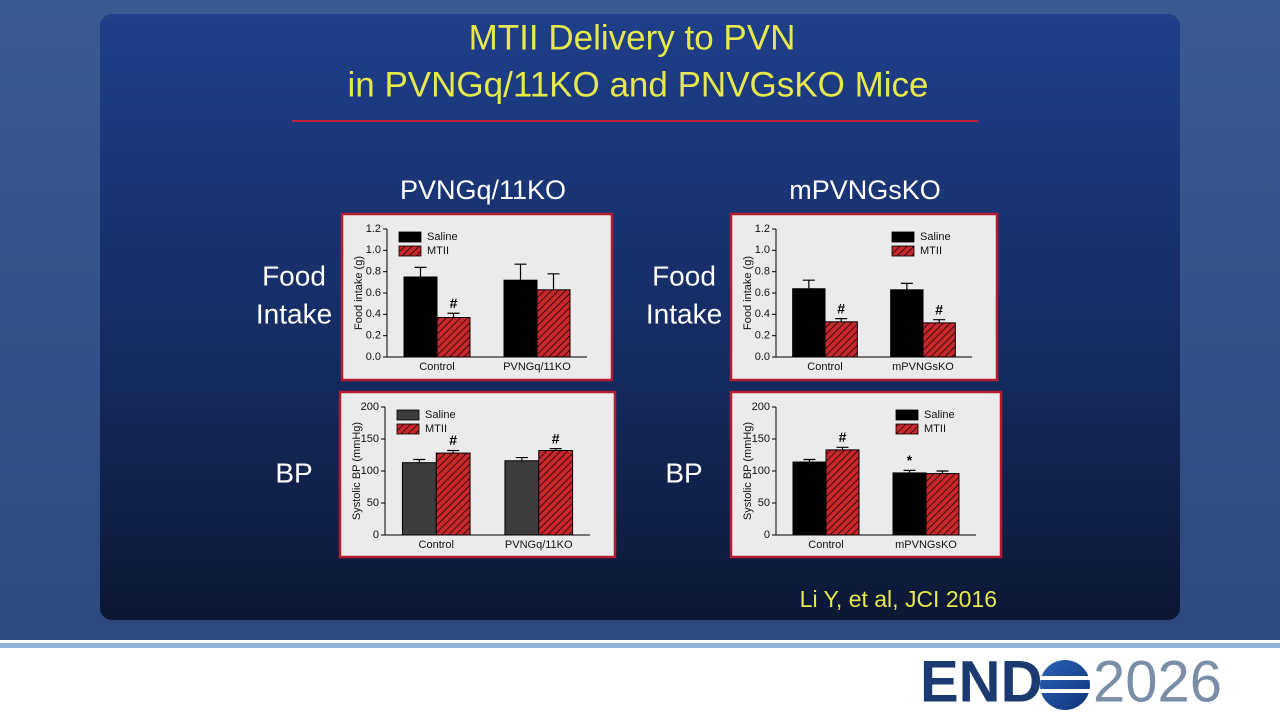 This screenshot has height=720, width=1280. I want to click on y-tick-label: 1.2, so click(373, 229).